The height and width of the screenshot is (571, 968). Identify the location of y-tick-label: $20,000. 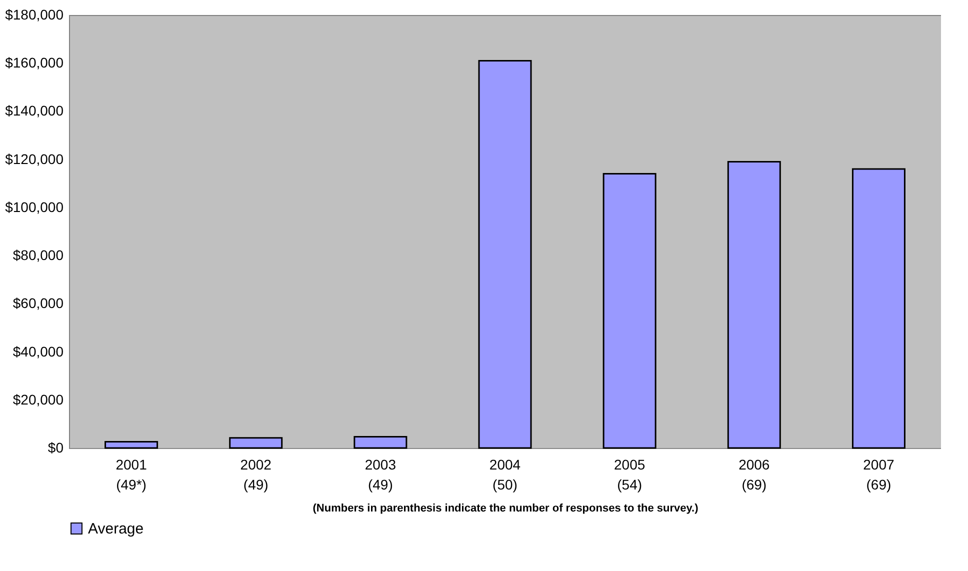
(38, 399).